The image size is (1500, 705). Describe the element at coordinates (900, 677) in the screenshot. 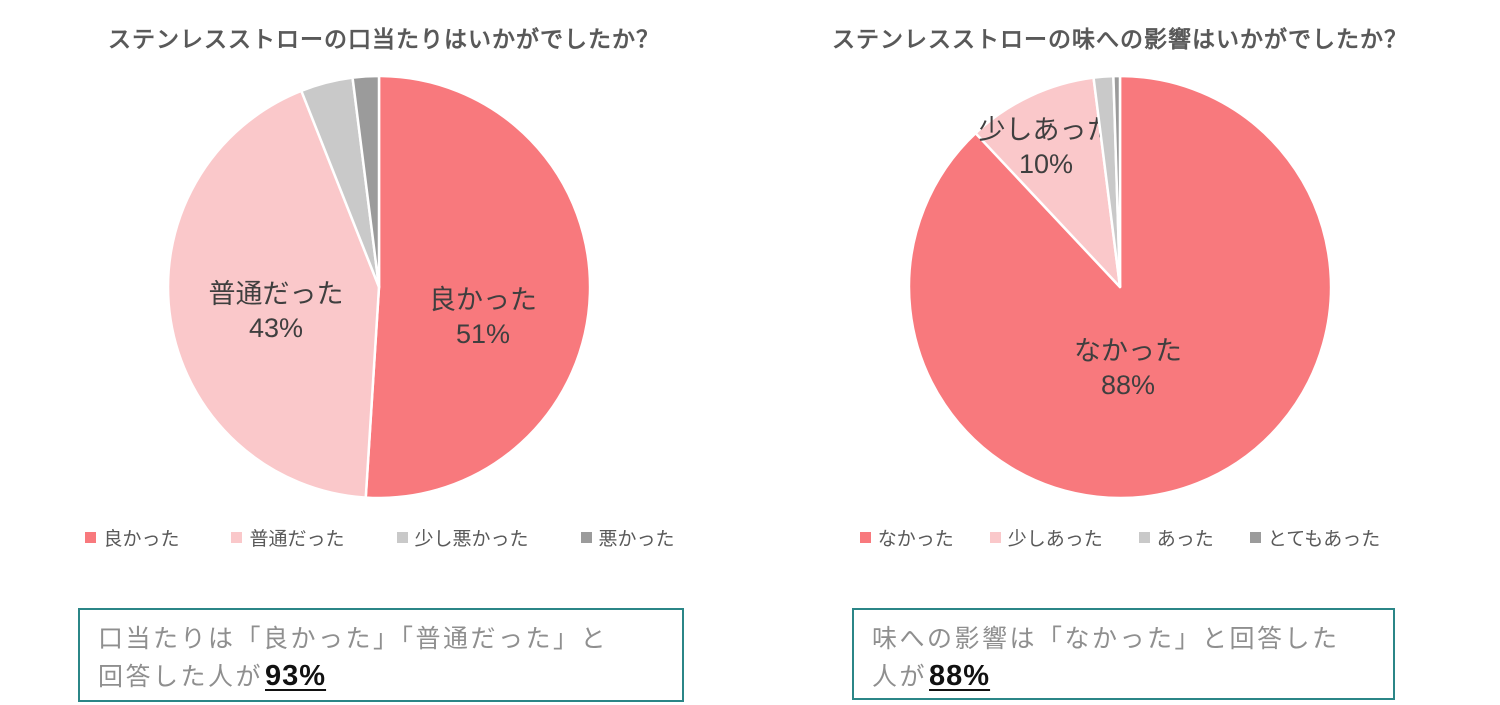

I see `summary-text: 人が` at that location.